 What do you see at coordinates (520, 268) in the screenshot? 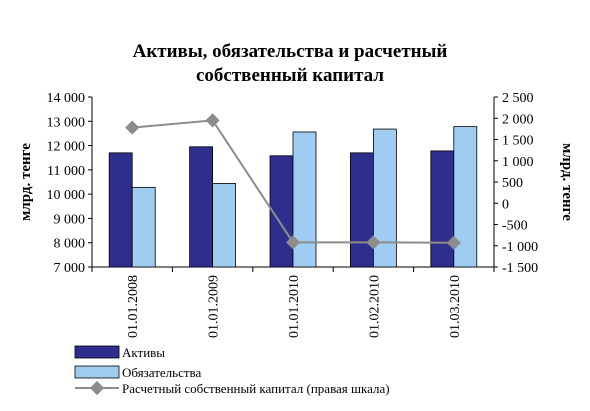
I see `y-right-tick-label: -1 500` at bounding box center [520, 268].